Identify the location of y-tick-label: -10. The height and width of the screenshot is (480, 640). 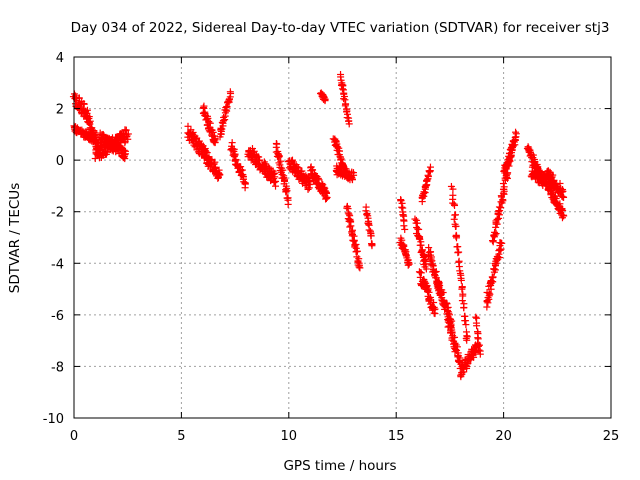
(53, 419).